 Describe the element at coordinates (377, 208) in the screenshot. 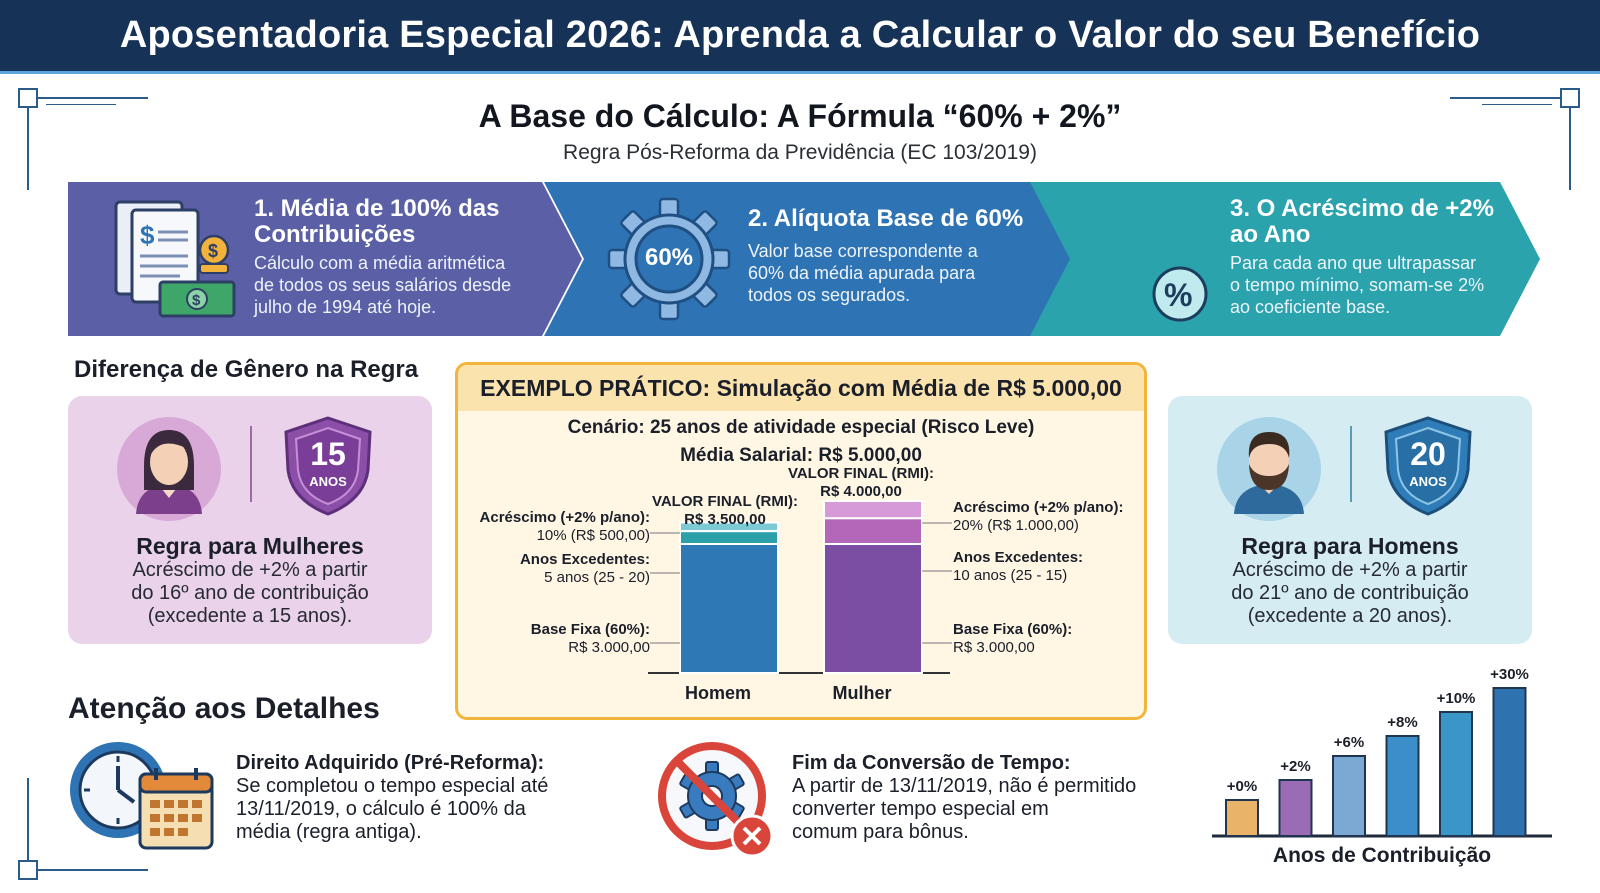

I see `step-1-title-line1: 1. Média de 100% das` at that location.